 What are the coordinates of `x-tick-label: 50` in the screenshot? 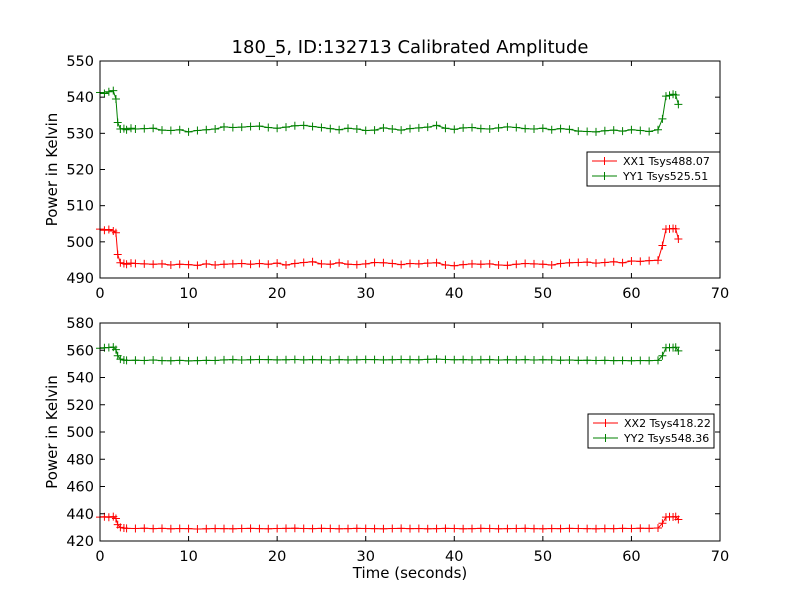 It's located at (543, 294).